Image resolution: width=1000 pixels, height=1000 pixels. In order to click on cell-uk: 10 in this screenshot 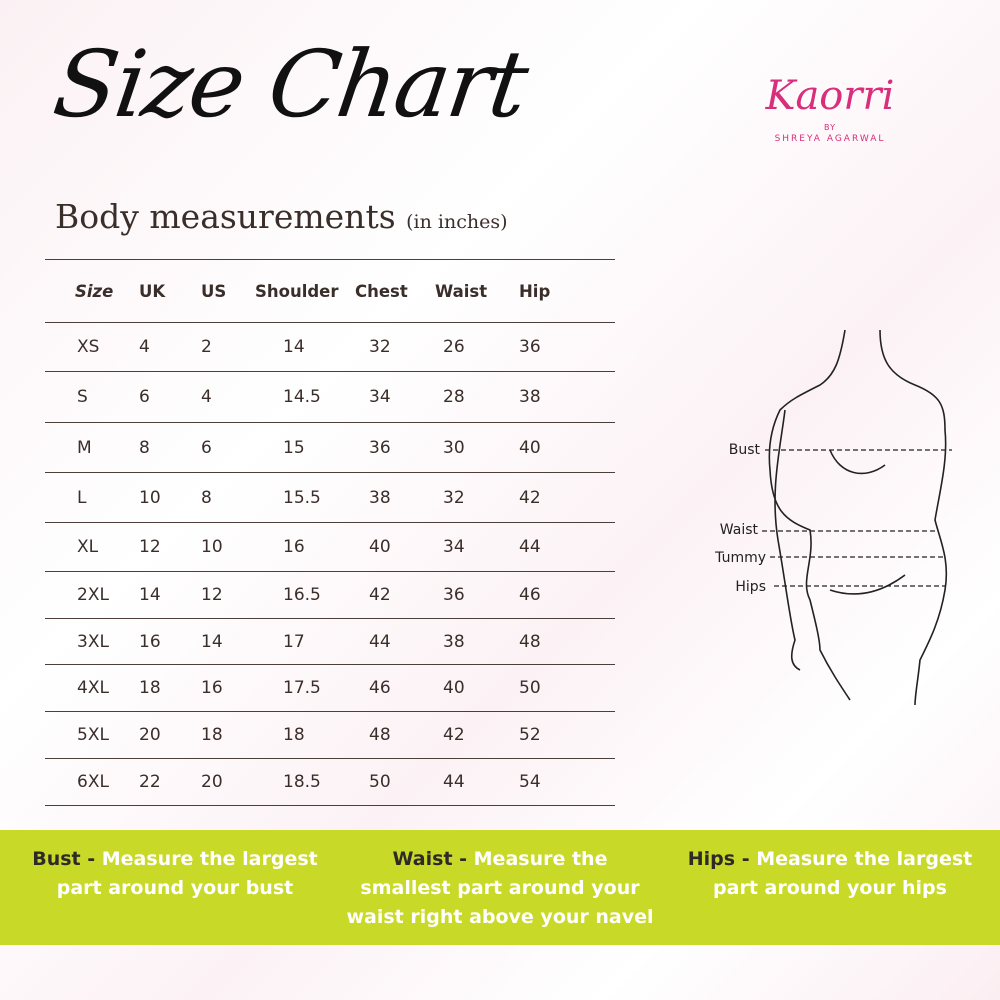, I will do `click(170, 497)`.